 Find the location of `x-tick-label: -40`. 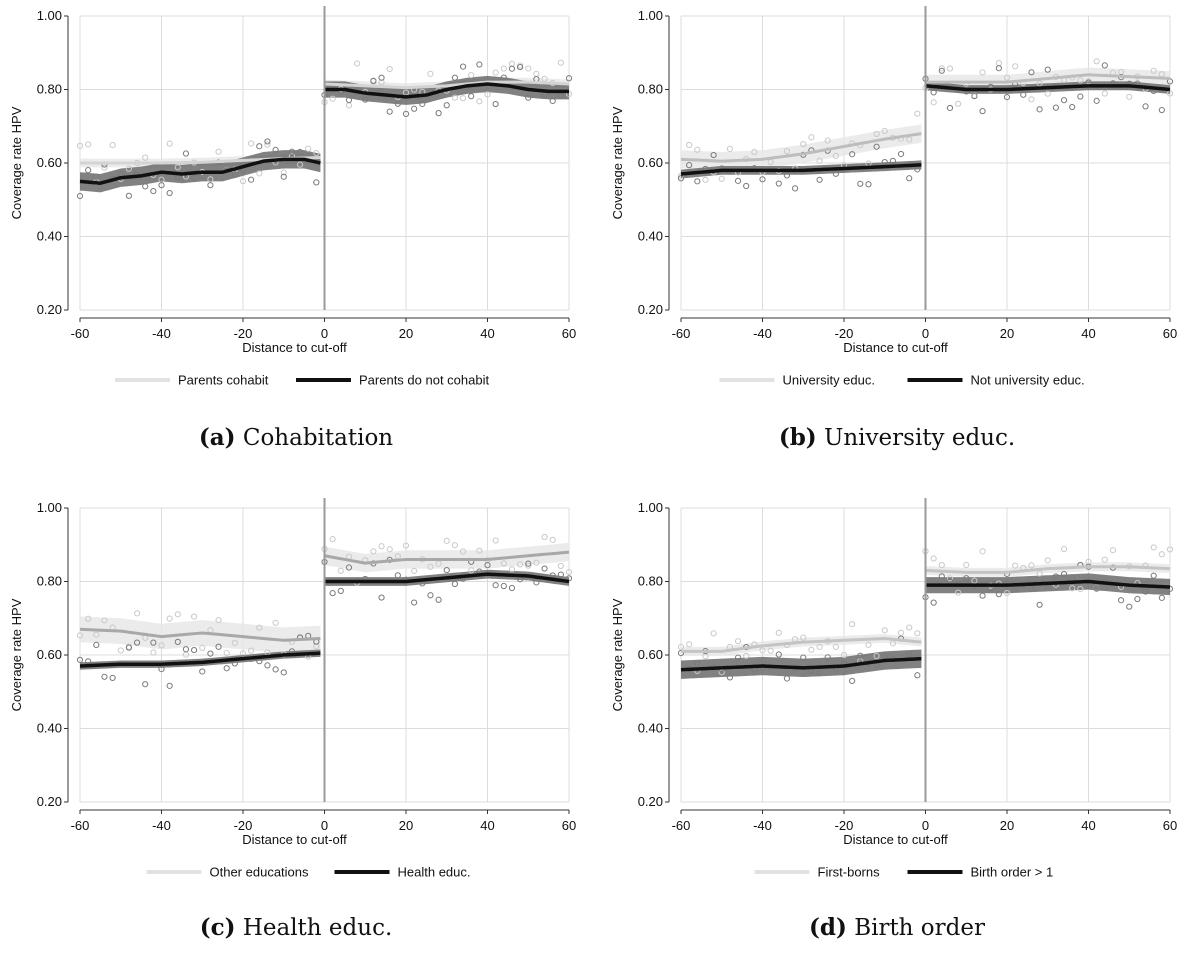

x-tick-label: -40 is located at coordinates (762, 825).